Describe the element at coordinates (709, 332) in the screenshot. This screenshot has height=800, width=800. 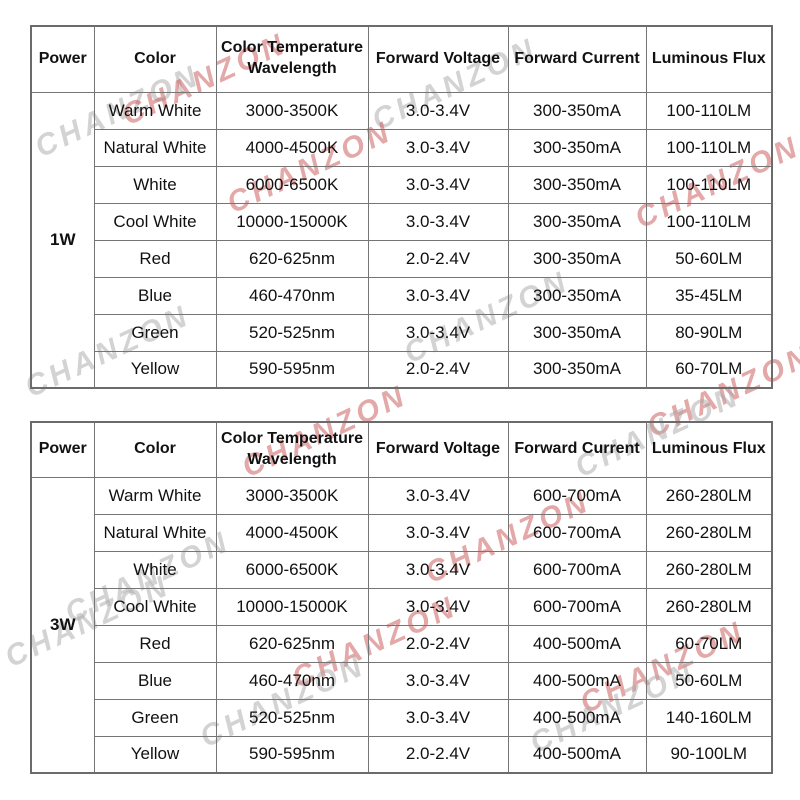
I see `flux-cell: 80-90LM` at that location.